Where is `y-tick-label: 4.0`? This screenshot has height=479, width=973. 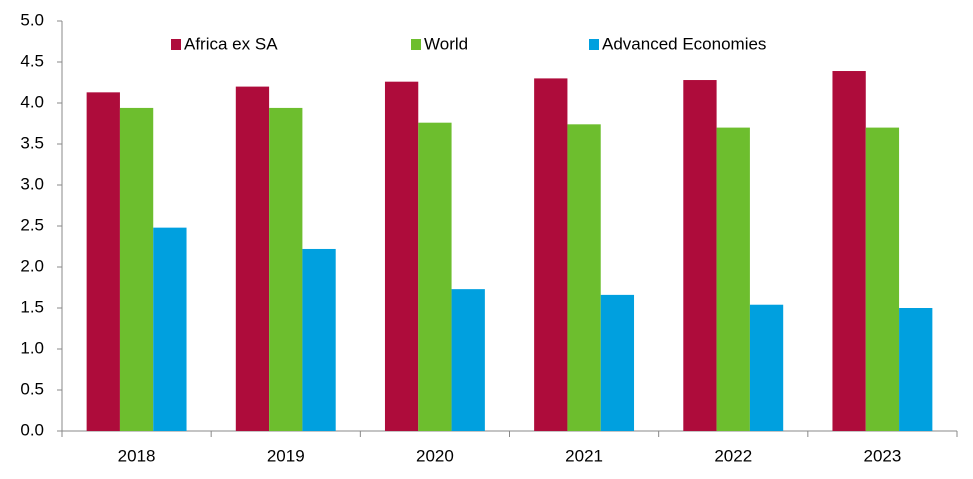
y-tick-label: 4.0 is located at coordinates (32, 101).